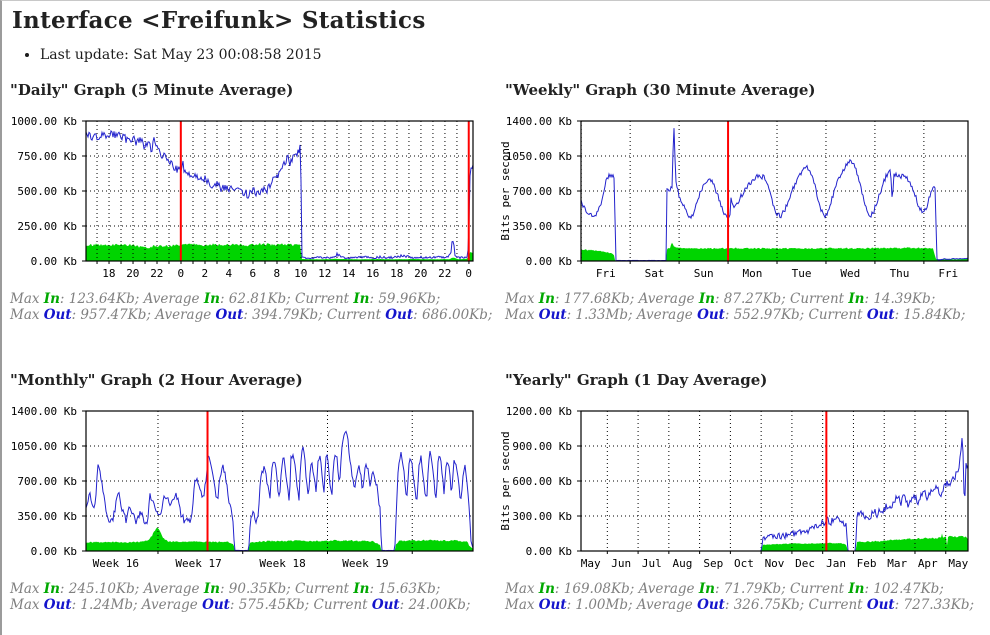  I want to click on y-axis-tick-label: 600.00 Kb, so click(542, 481).